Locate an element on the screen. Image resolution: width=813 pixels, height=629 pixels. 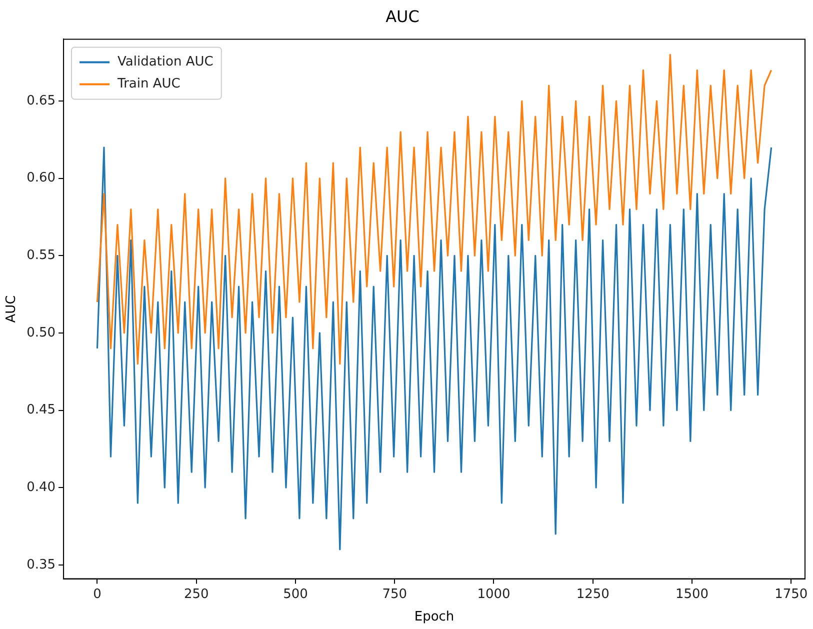
y-tick-label: 0.65 is located at coordinates (41, 100).